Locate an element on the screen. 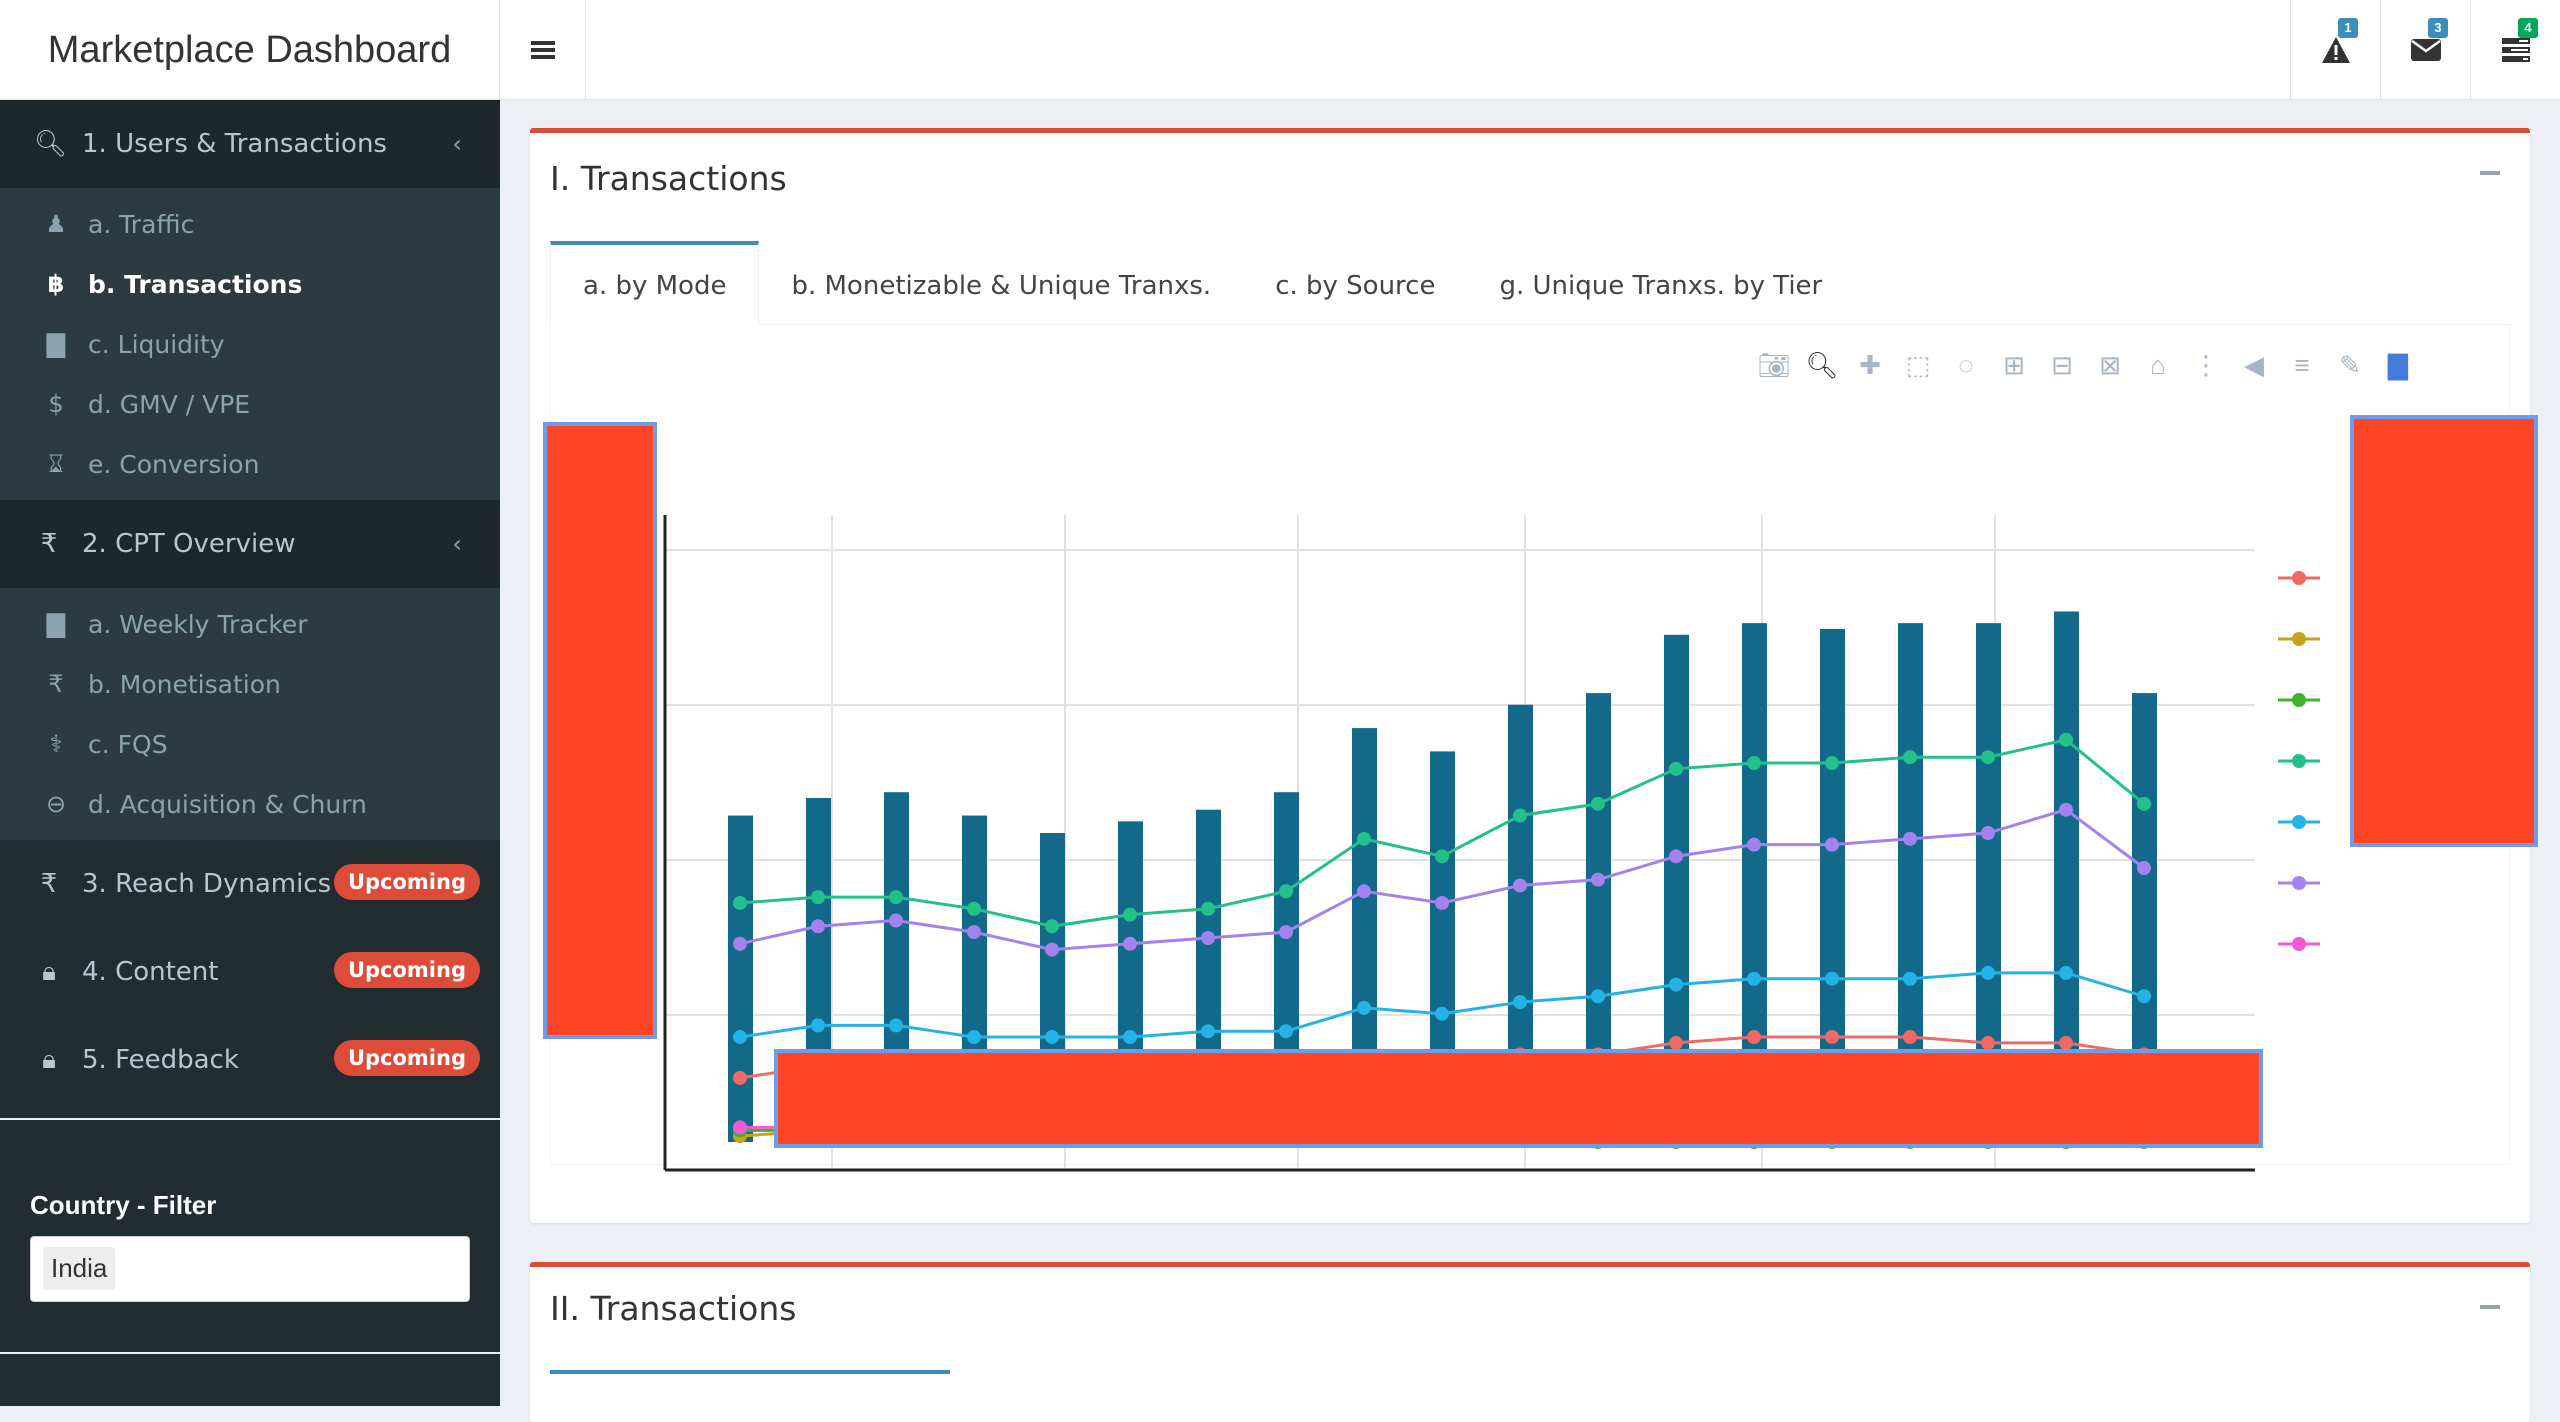 This screenshot has height=1422, width=2560. sidebar-section-users-transactions: 🔍︎ 1. Users & Transactions ‹ is located at coordinates (250, 144).